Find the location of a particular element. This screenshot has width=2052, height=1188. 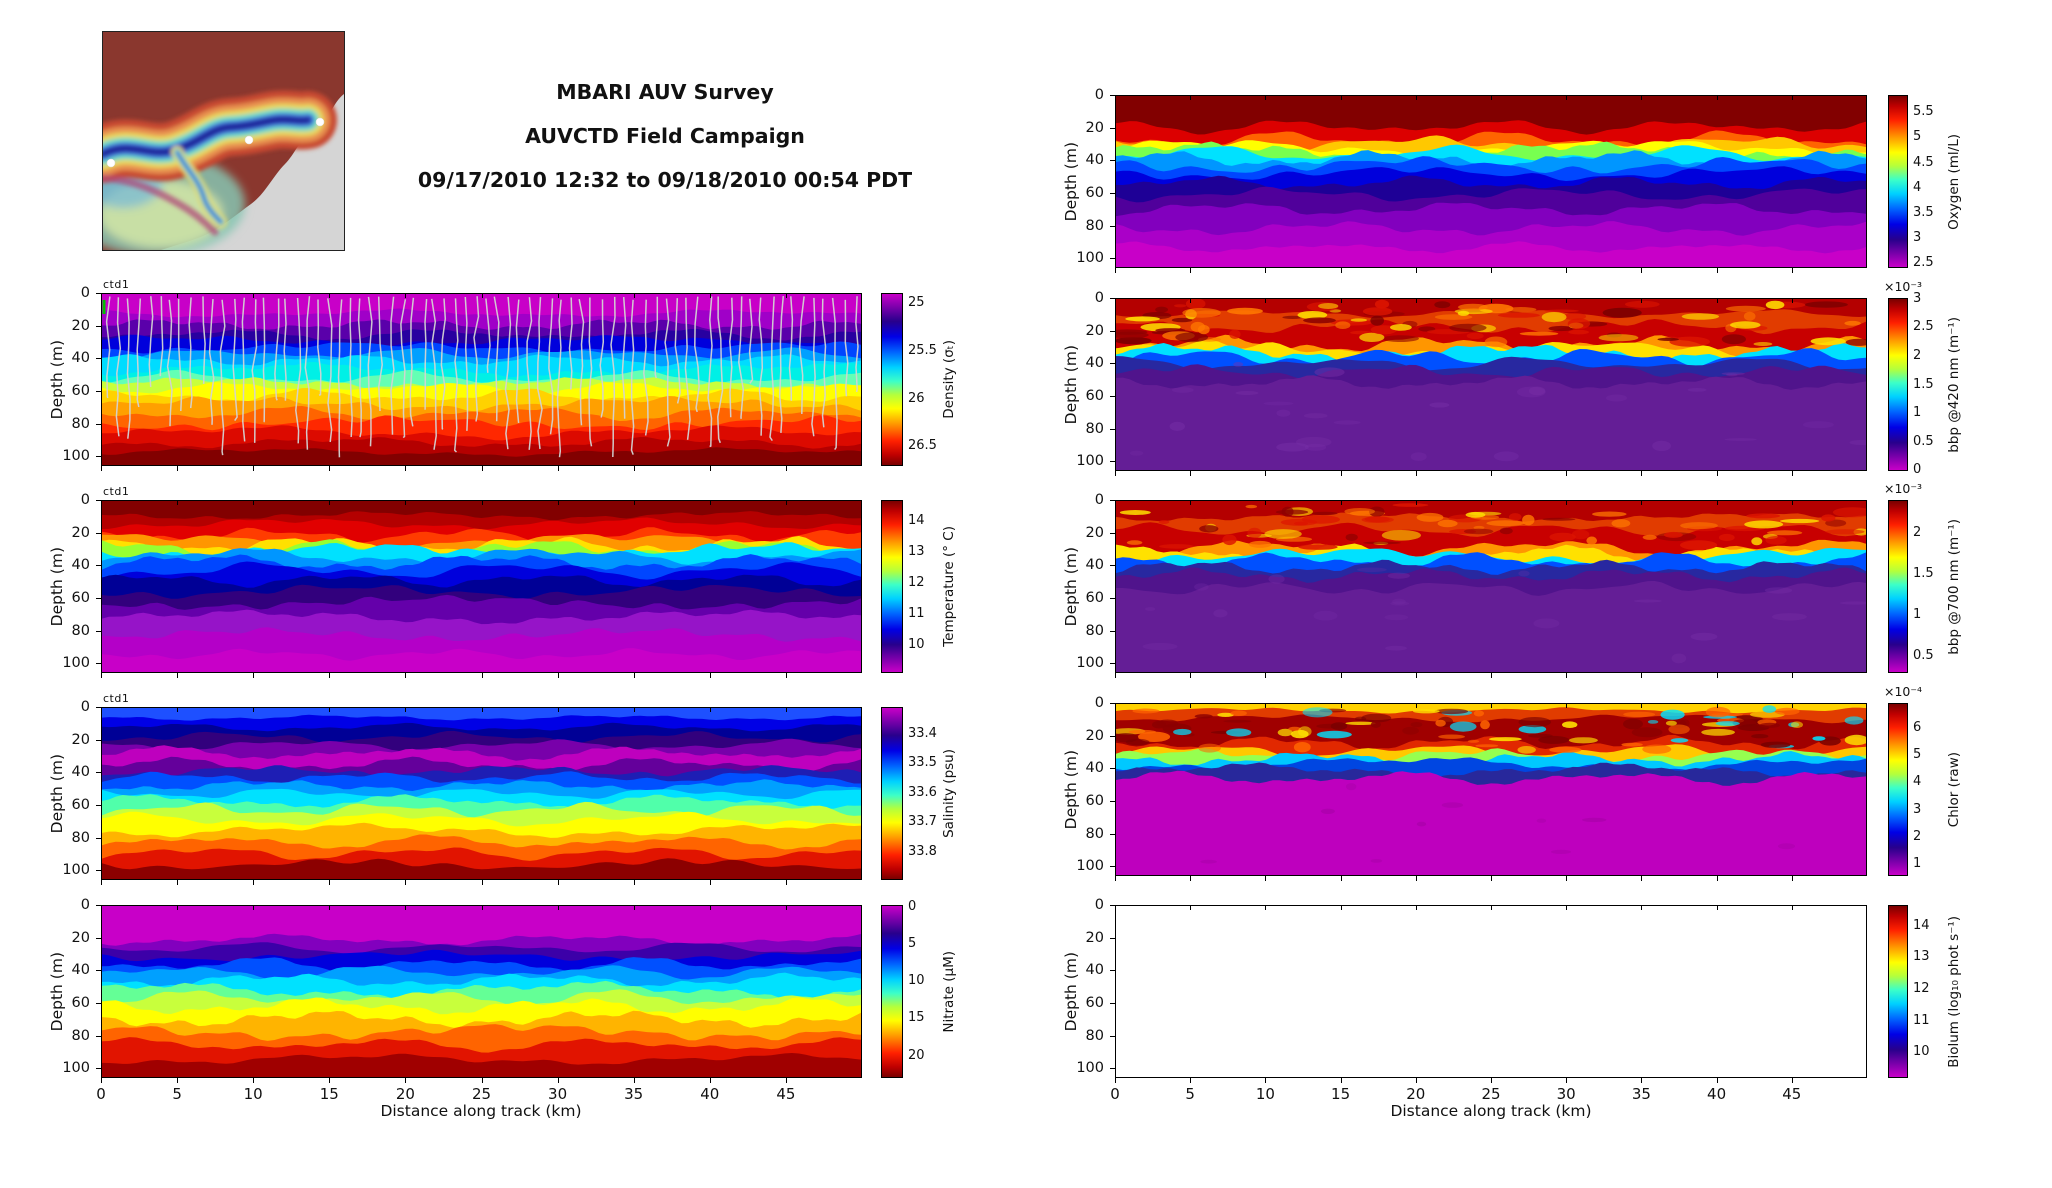

oxygen-colorbar is located at coordinates (1898, 181).